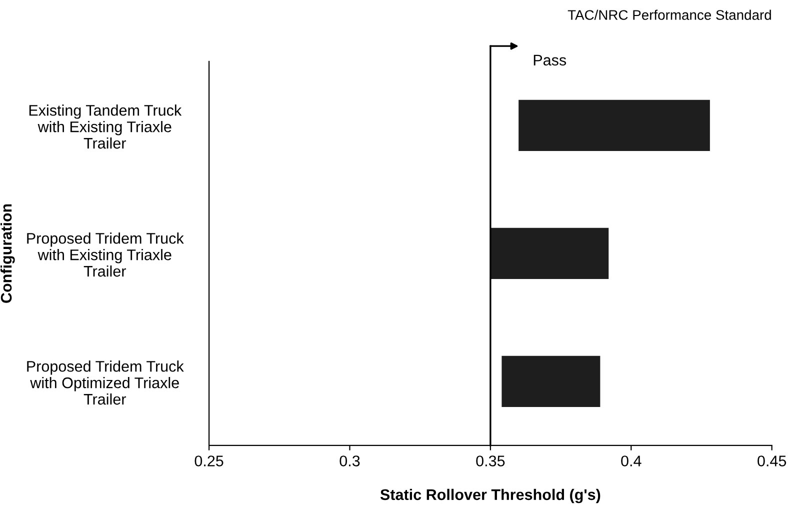  I want to click on y-tick-label: Proposed Tridem Truck with Optimized Triaxle Trailer, so click(105, 382).